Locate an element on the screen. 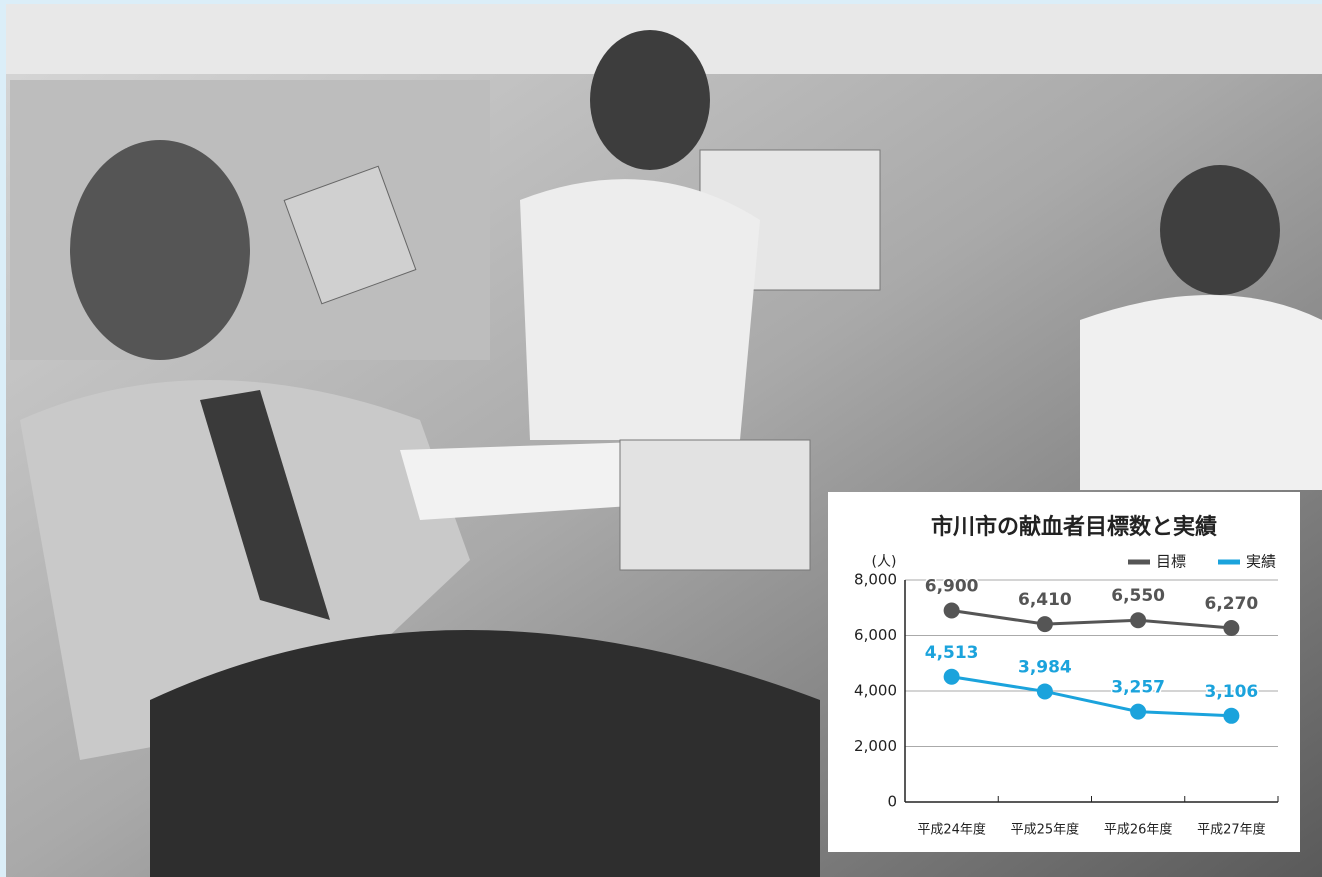 The image size is (1322, 877). chart: 市川市の献血者目標数と実績 (人) is located at coordinates (1064, 672).